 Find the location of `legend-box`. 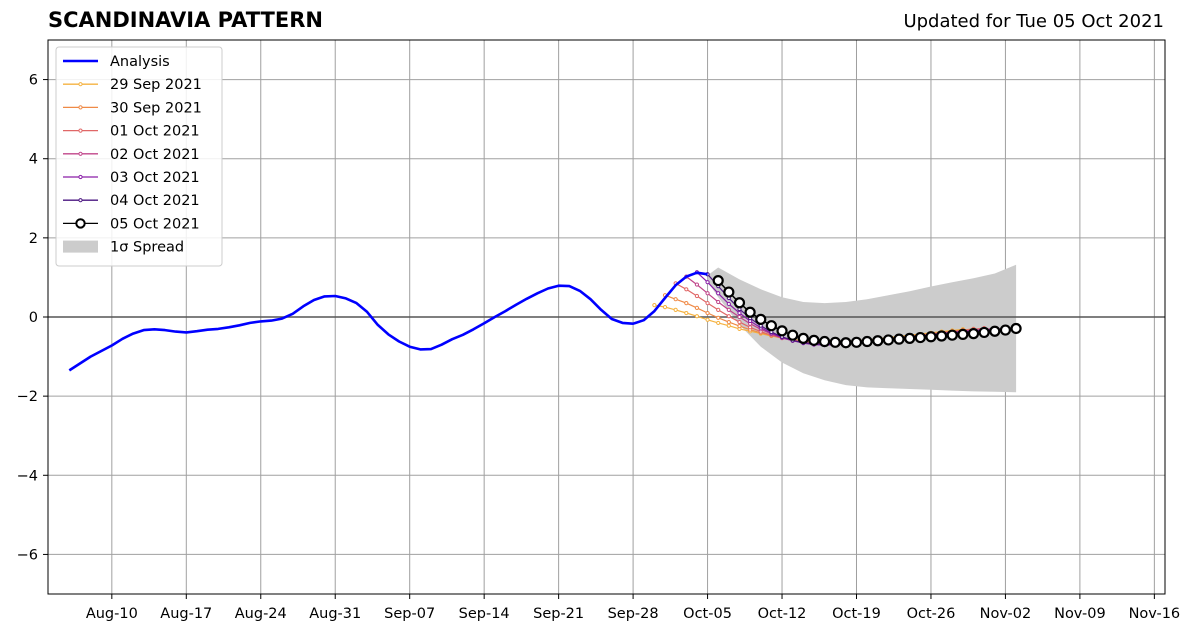

legend-box is located at coordinates (139, 156).